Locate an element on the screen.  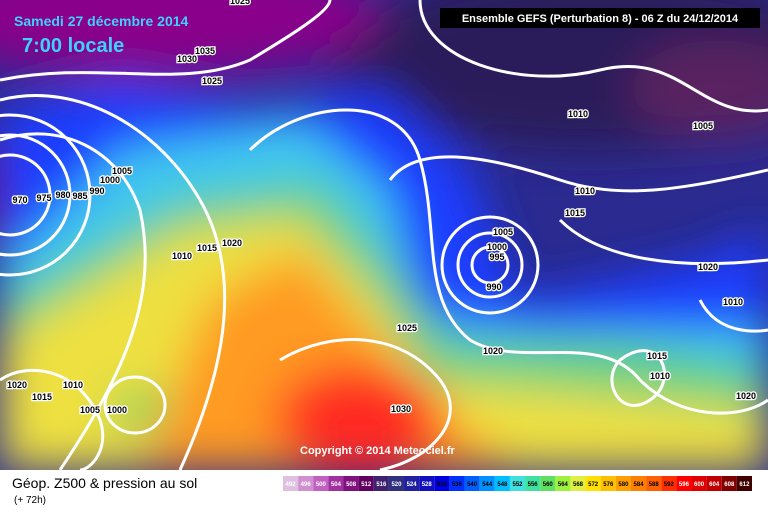
colorbar-label: 580 is located at coordinates (623, 485).